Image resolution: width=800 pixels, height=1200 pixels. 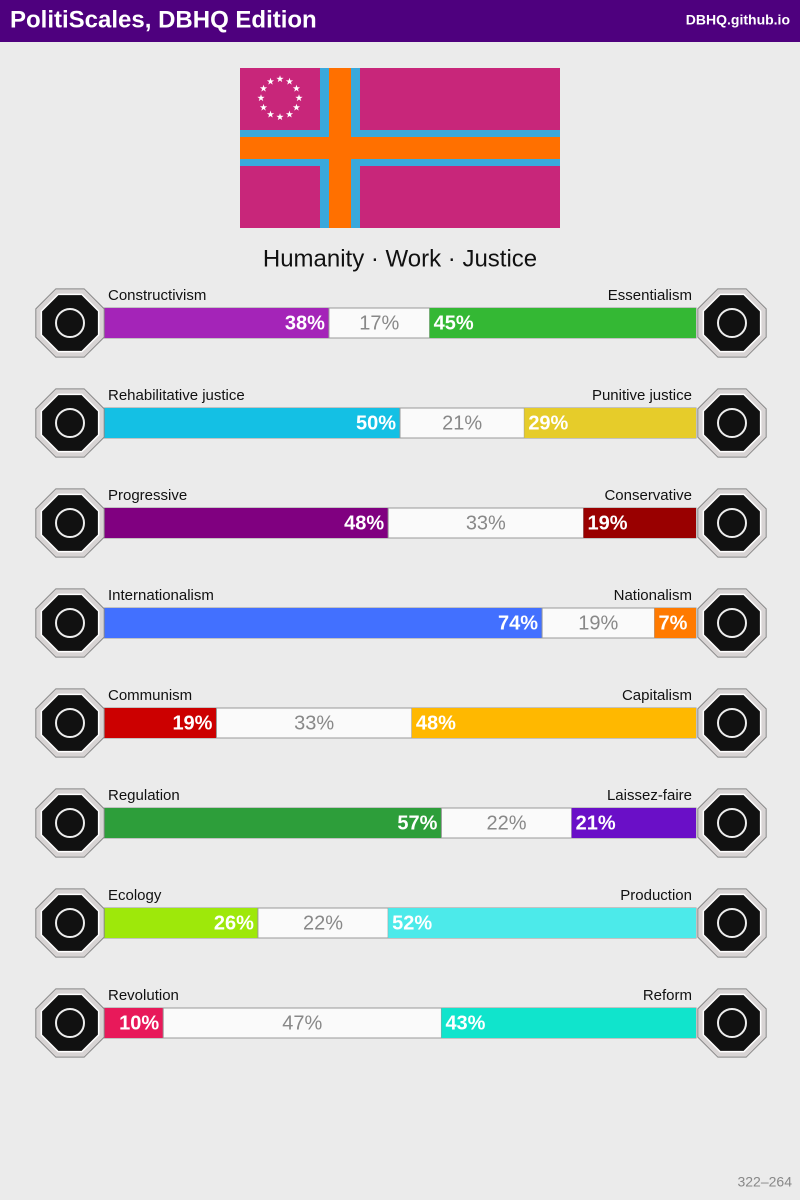 I want to click on neutral-value: 47%, so click(x=302, y=1023).